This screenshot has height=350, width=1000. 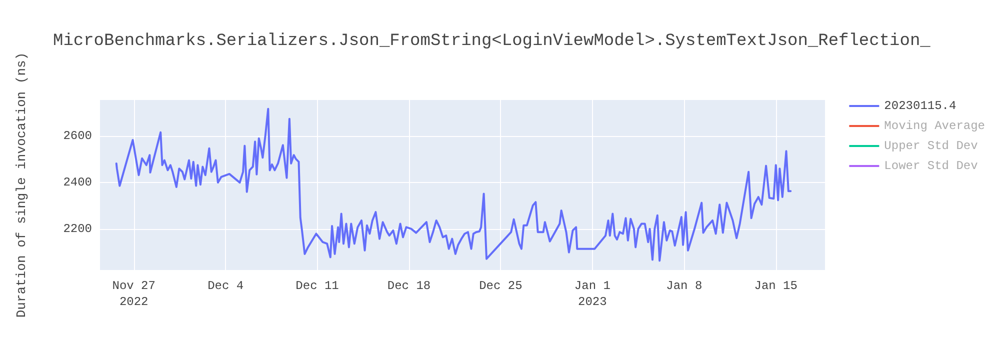 I want to click on x-tick-label: Jan 15, so click(x=776, y=286).